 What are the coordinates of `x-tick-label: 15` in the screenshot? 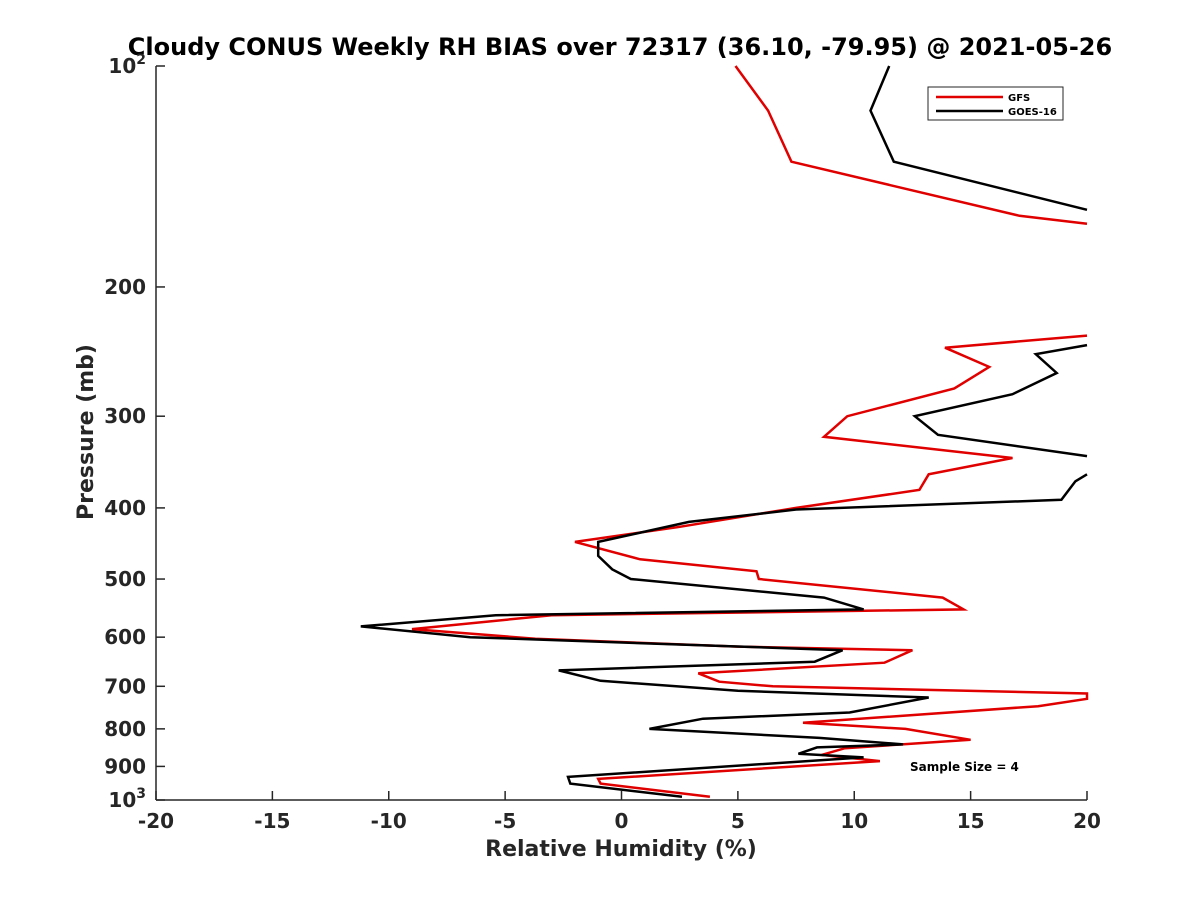 It's located at (971, 821).